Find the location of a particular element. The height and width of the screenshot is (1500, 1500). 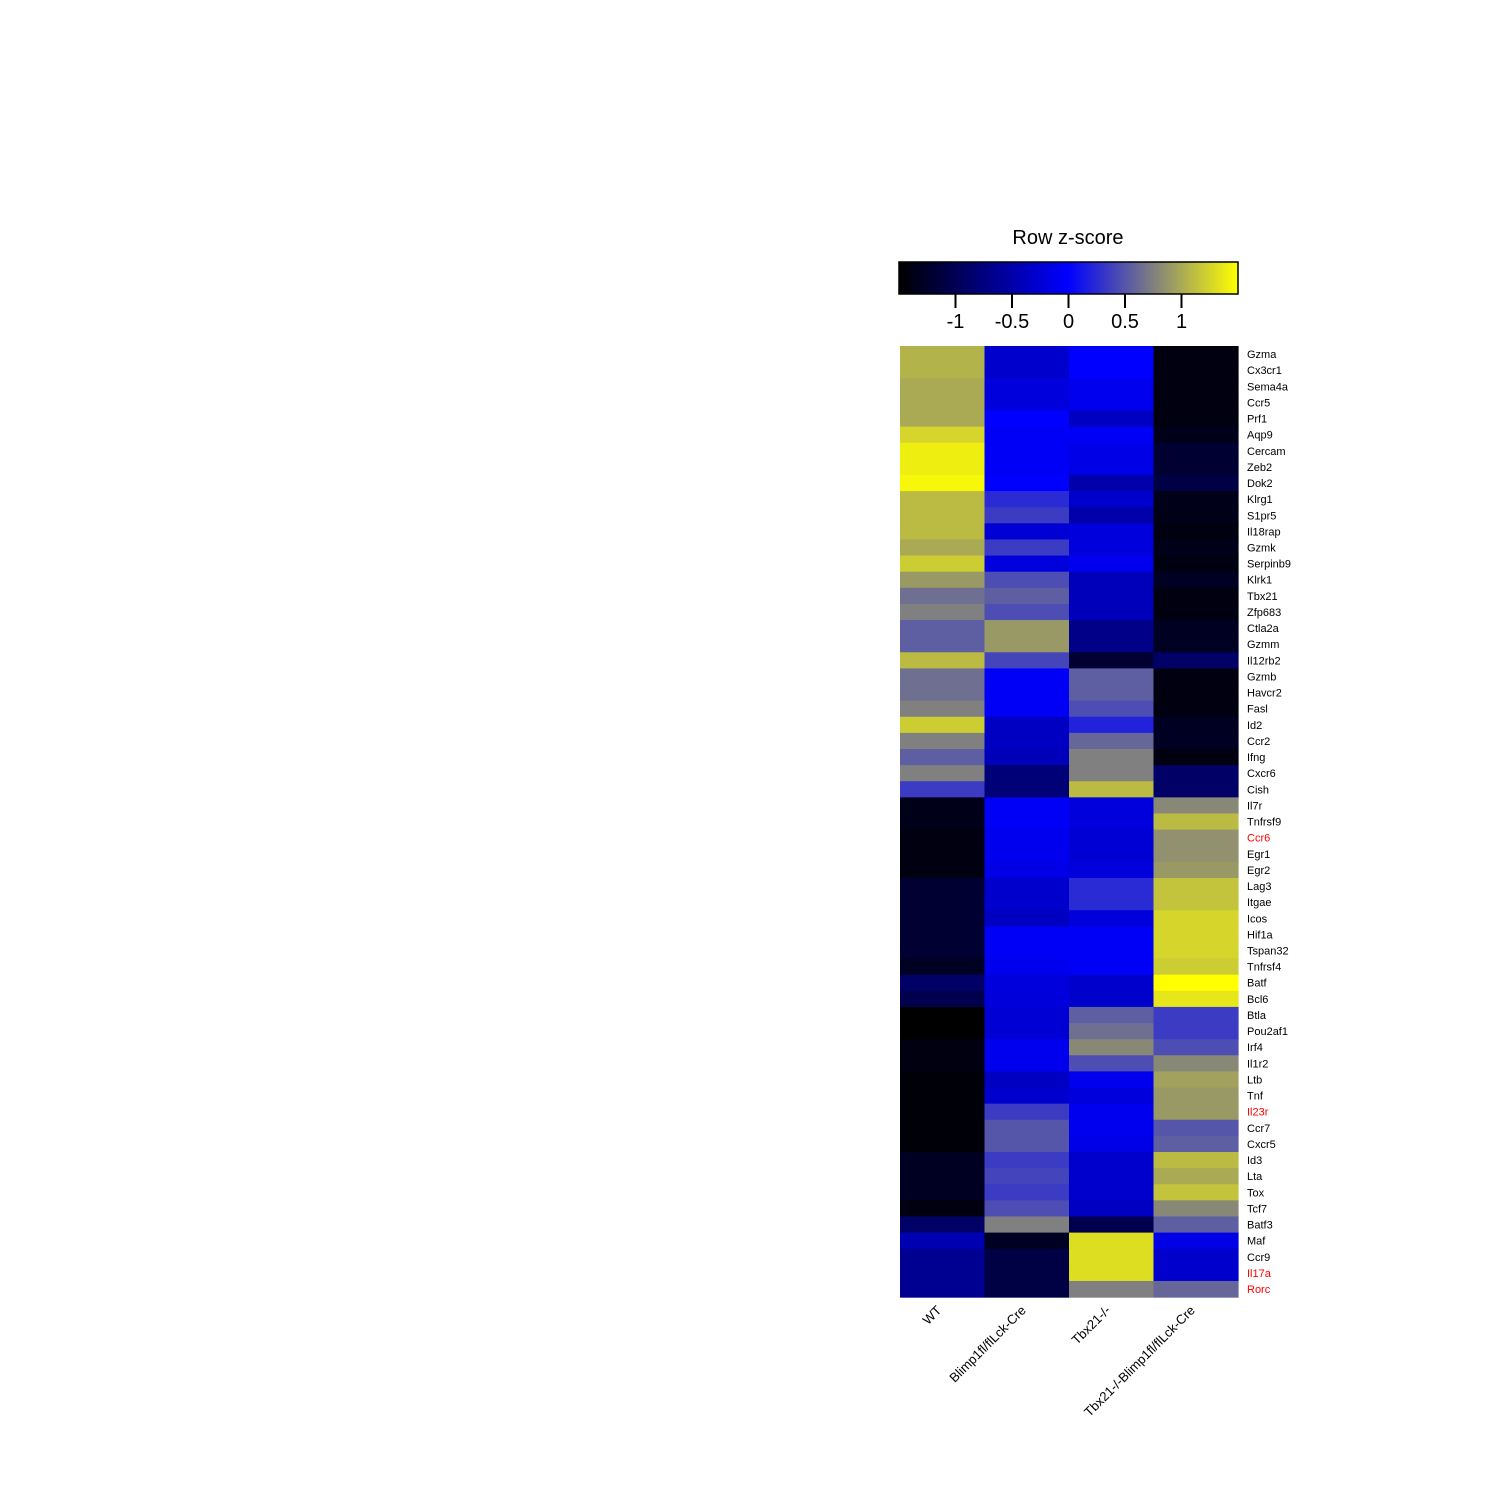

row-label: Cxcr5 is located at coordinates (1261, 1145).